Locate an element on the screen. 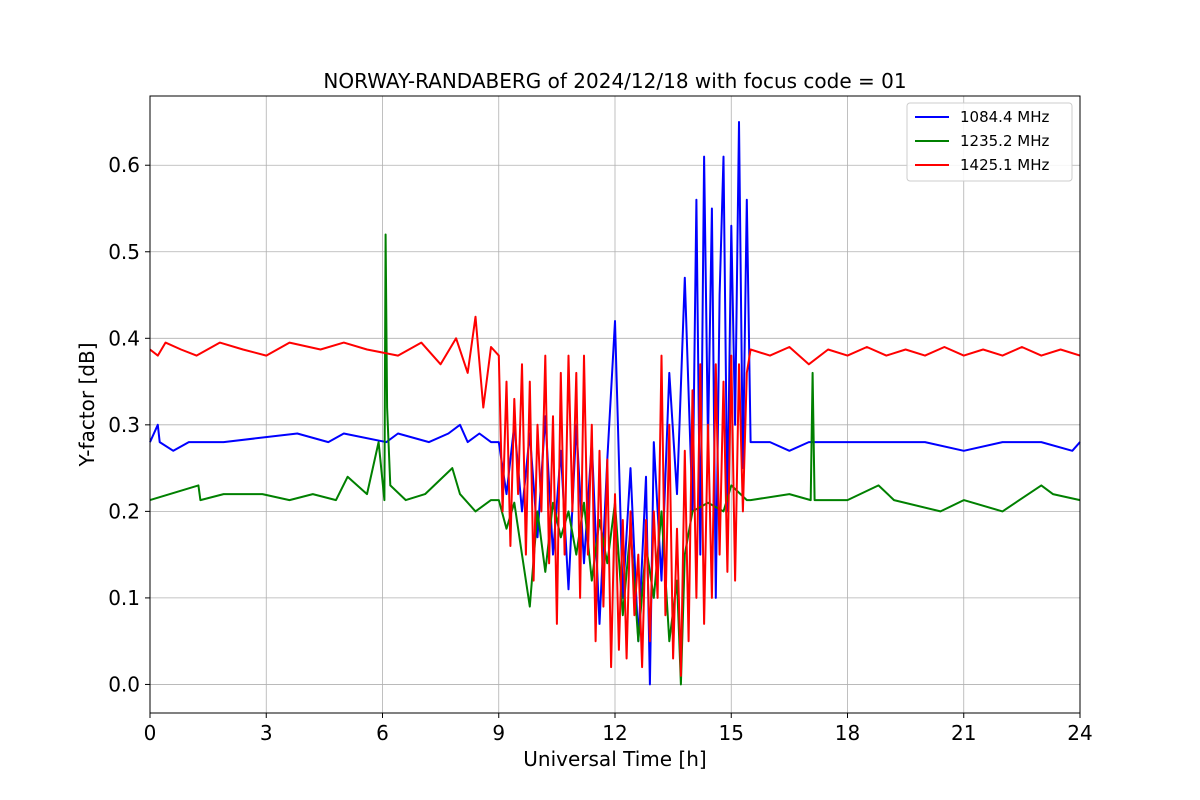  x-axis-ticks: 0 3 6 9 12 15 18 21 24 is located at coordinates (618, 729).